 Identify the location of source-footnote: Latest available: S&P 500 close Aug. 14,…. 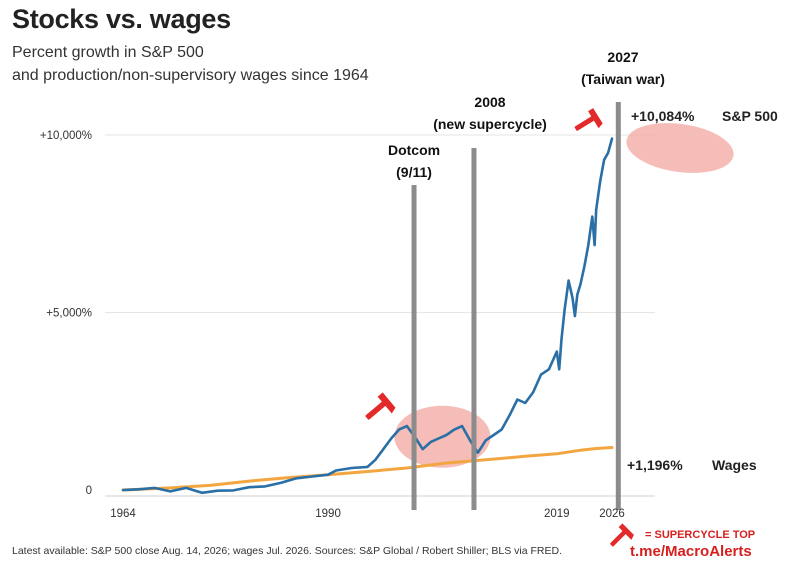
(287, 551).